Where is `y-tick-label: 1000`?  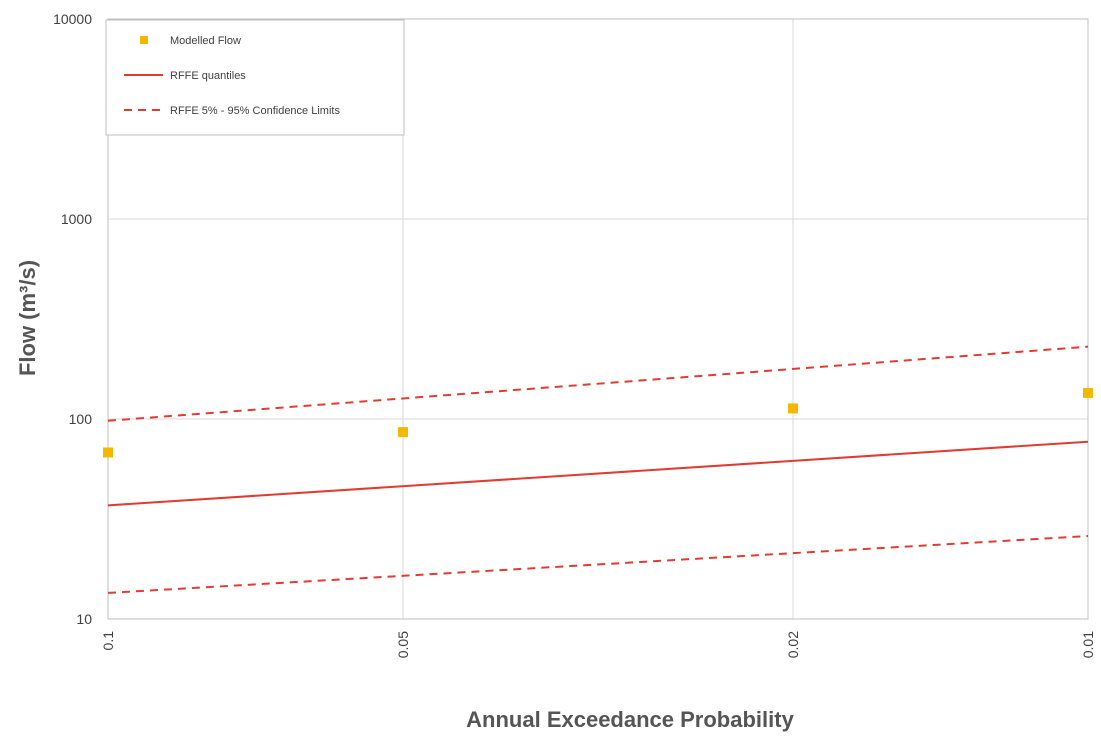
y-tick-label: 1000 is located at coordinates (76, 219).